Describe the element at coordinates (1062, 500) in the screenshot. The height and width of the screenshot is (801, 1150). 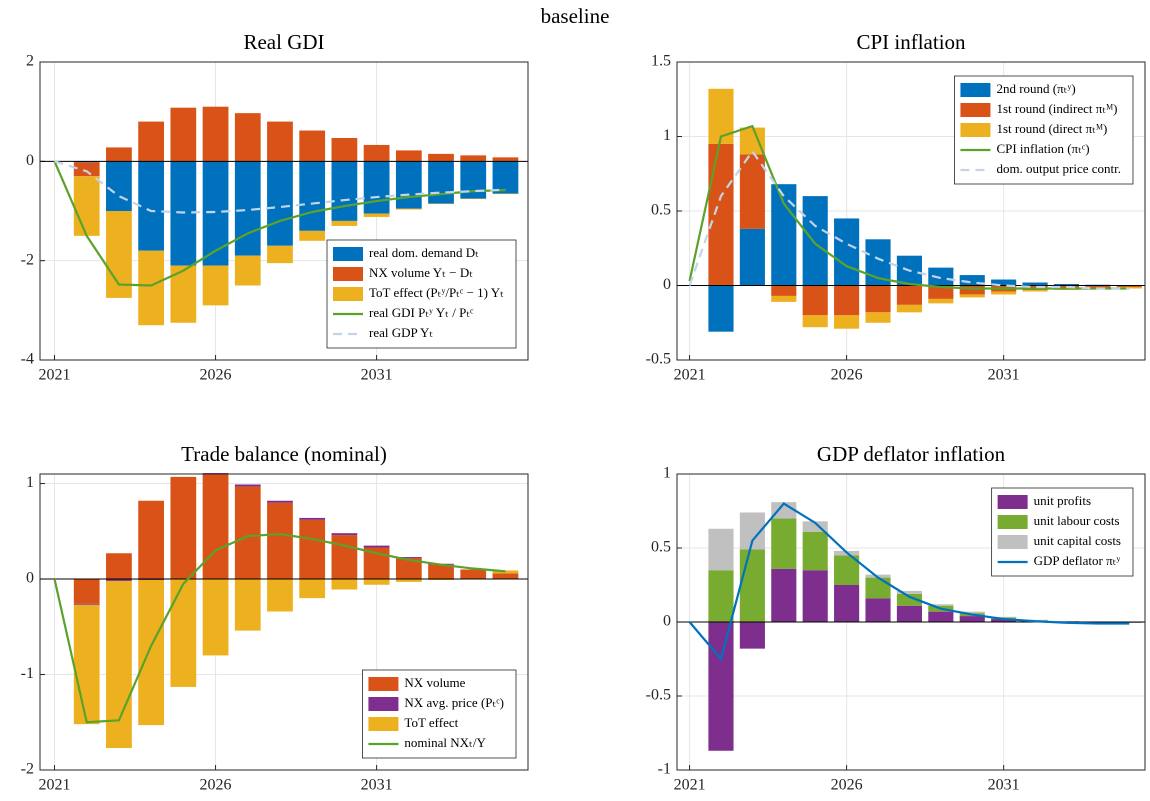
I see `legend-label: unit profits` at that location.